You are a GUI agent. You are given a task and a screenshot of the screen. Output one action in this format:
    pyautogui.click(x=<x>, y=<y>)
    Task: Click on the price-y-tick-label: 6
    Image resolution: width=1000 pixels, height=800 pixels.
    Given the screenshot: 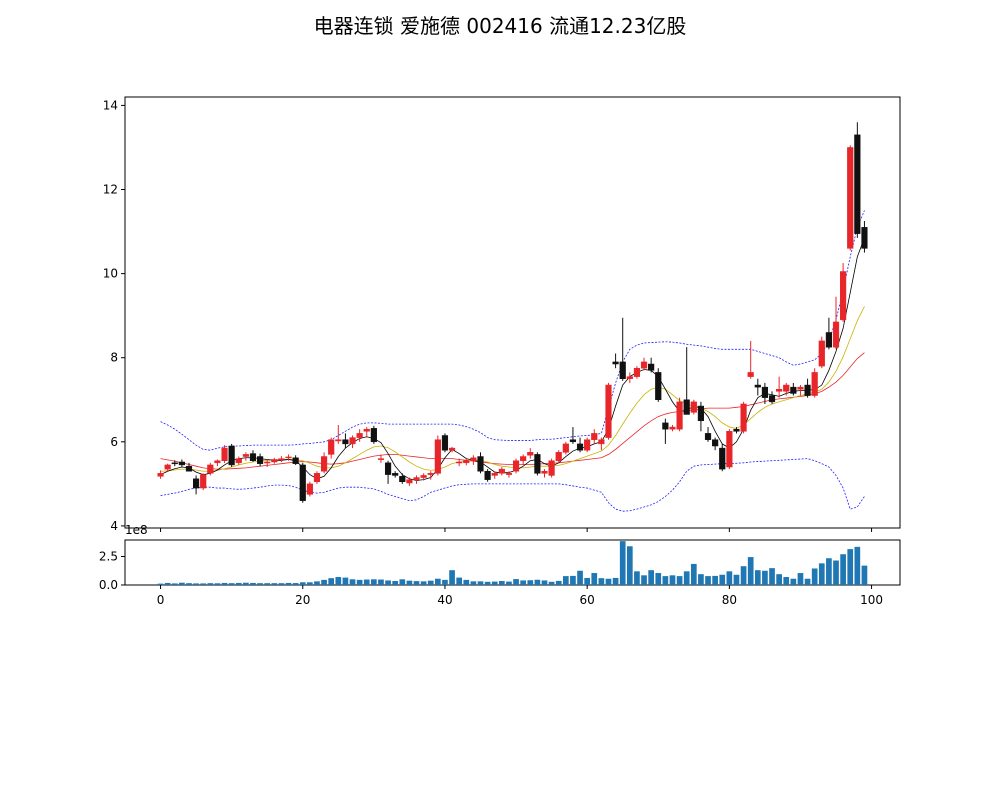 What is the action you would take?
    pyautogui.click(x=114, y=442)
    